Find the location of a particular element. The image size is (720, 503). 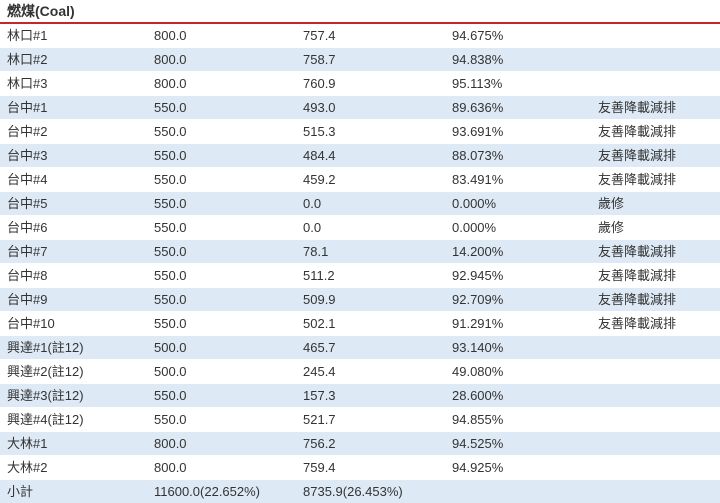

subtotal-capacity: 11600.0(22.652%) is located at coordinates (221, 491).